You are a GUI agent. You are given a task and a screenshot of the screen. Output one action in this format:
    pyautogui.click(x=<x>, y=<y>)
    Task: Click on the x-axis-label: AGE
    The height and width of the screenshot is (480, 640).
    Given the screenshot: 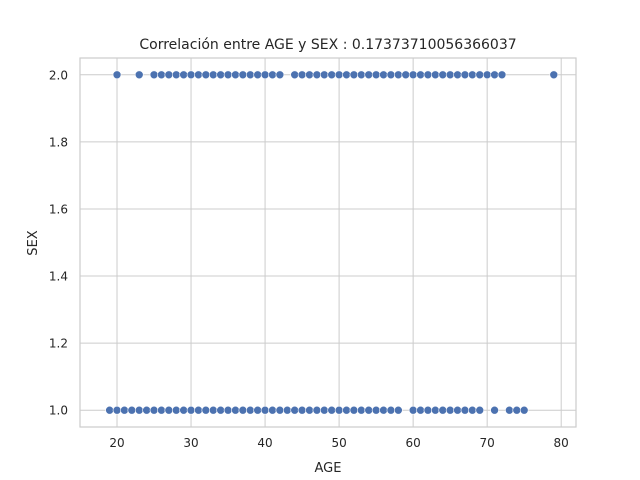 What is the action you would take?
    pyautogui.click(x=328, y=468)
    